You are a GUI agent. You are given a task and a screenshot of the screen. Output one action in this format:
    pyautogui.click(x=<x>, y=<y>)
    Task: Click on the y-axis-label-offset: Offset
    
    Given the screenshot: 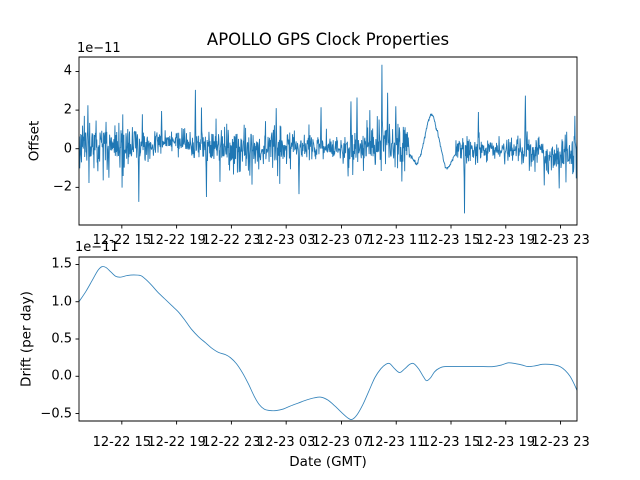 What is the action you would take?
    pyautogui.click(x=34, y=141)
    